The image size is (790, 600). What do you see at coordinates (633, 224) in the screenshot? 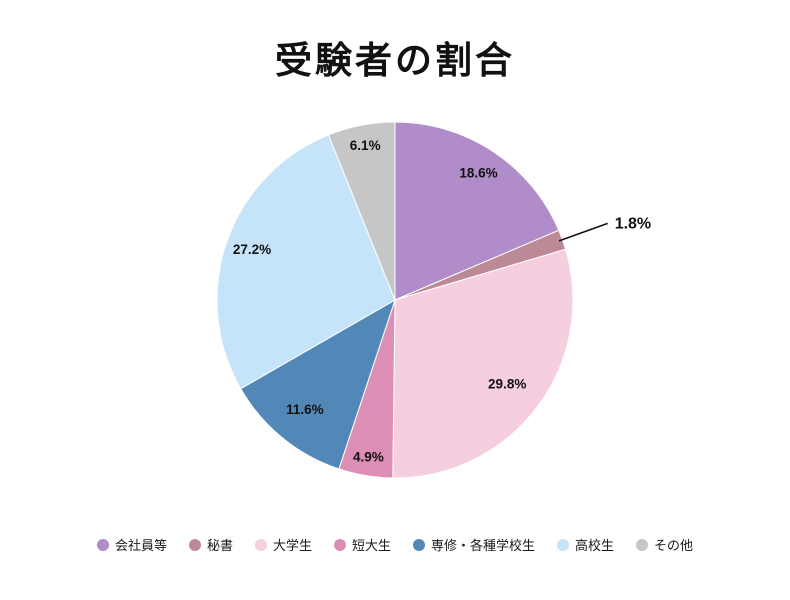
I see `pie-percentage-label-秘書: 1.8%` at bounding box center [633, 224].